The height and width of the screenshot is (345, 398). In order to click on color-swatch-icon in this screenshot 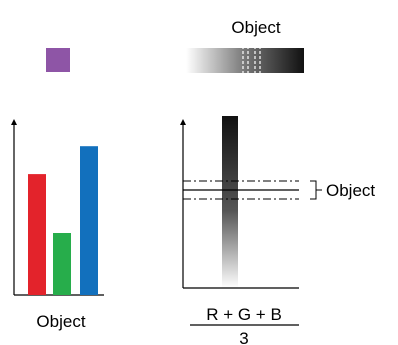, I will do `click(58, 60)`.